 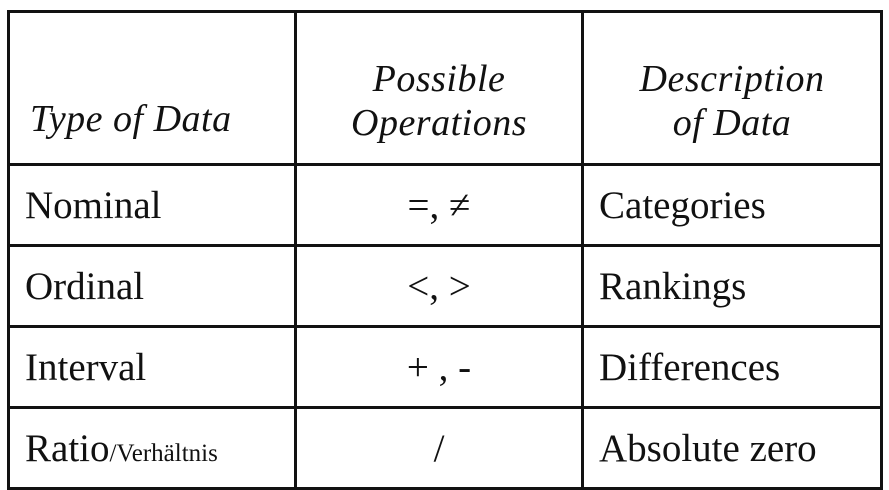 What do you see at coordinates (439, 286) in the screenshot?
I see `operations-cell: <, >` at bounding box center [439, 286].